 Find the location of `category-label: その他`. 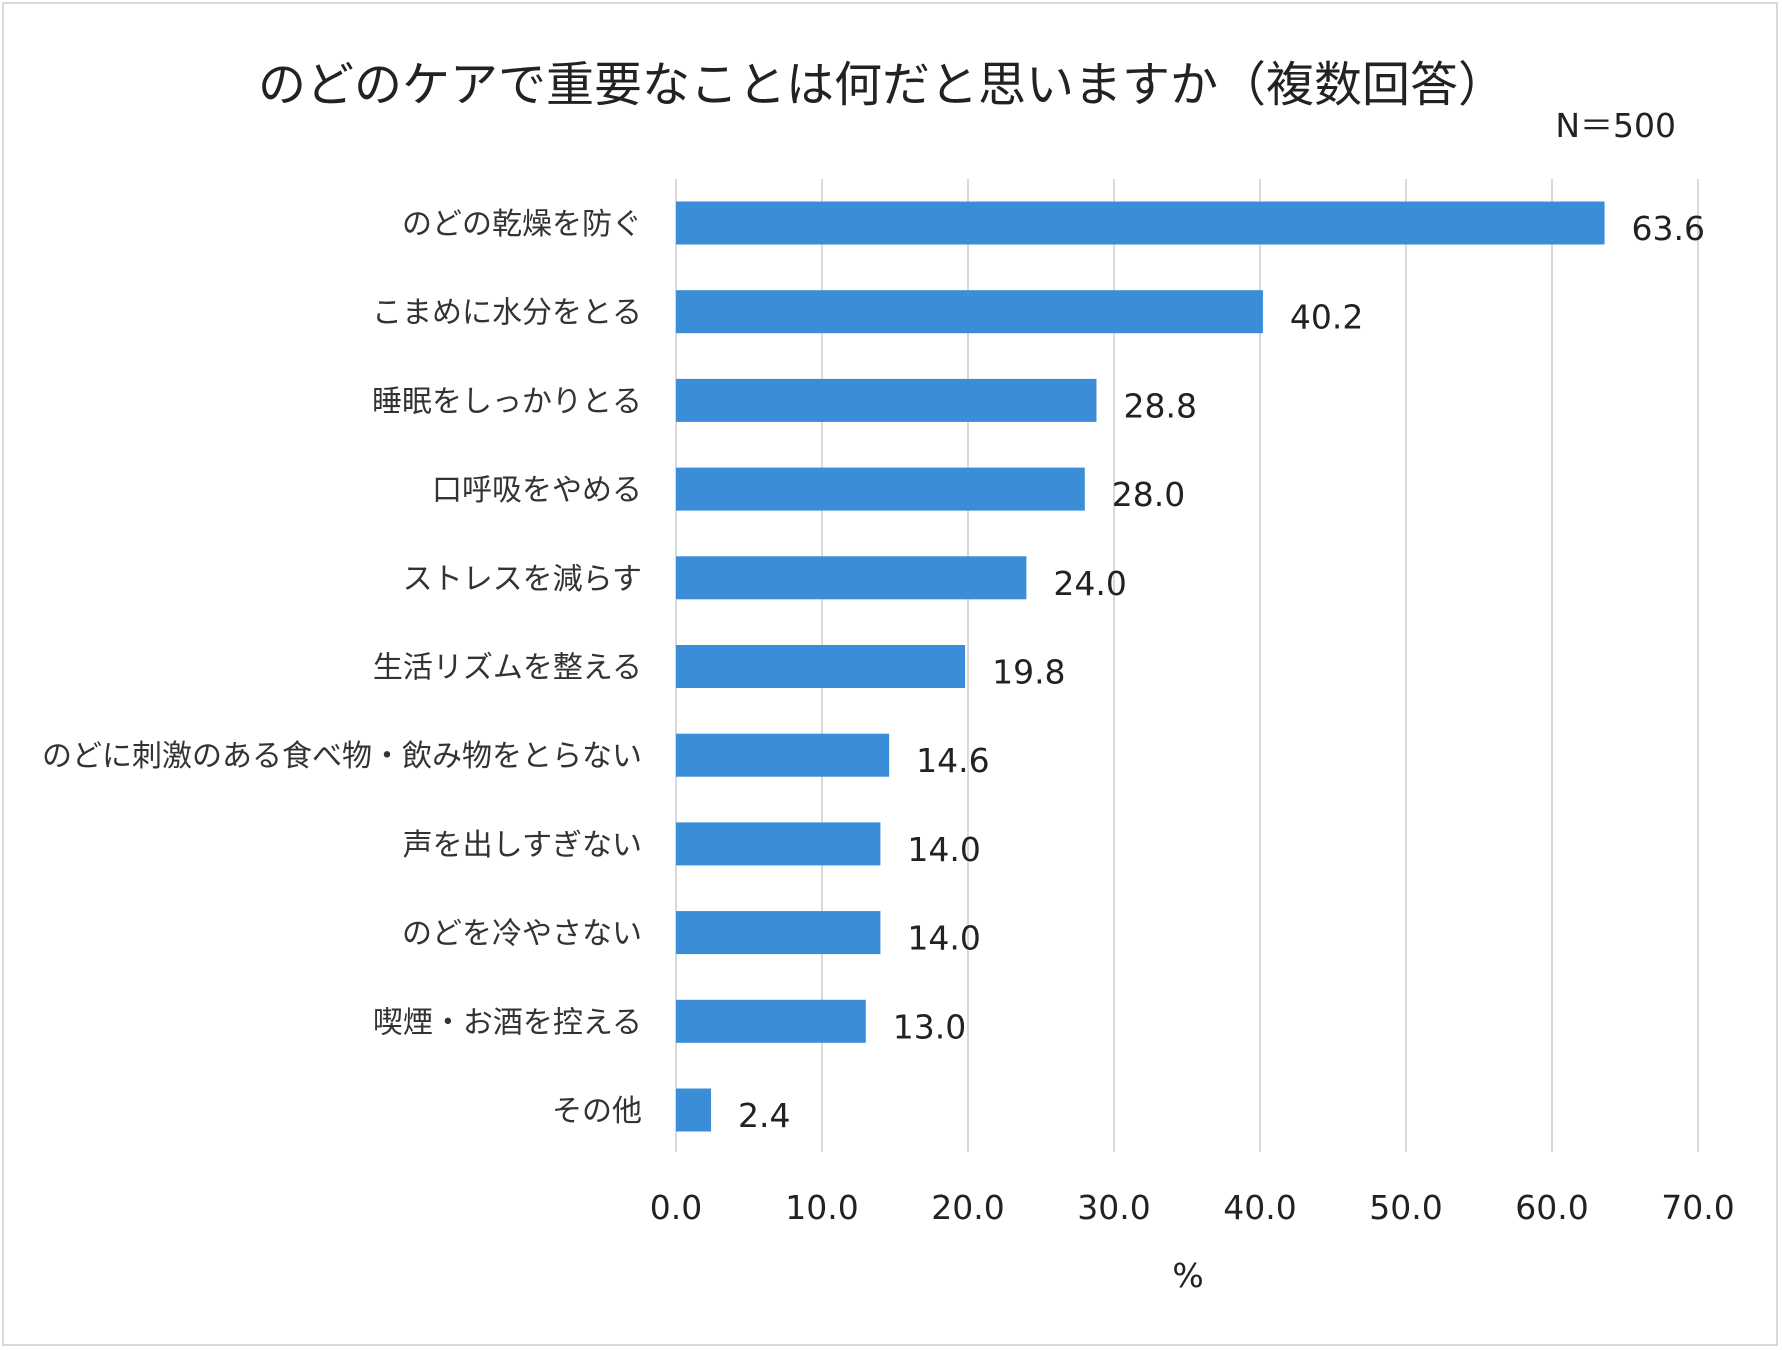

category-label: その他 is located at coordinates (597, 1111).